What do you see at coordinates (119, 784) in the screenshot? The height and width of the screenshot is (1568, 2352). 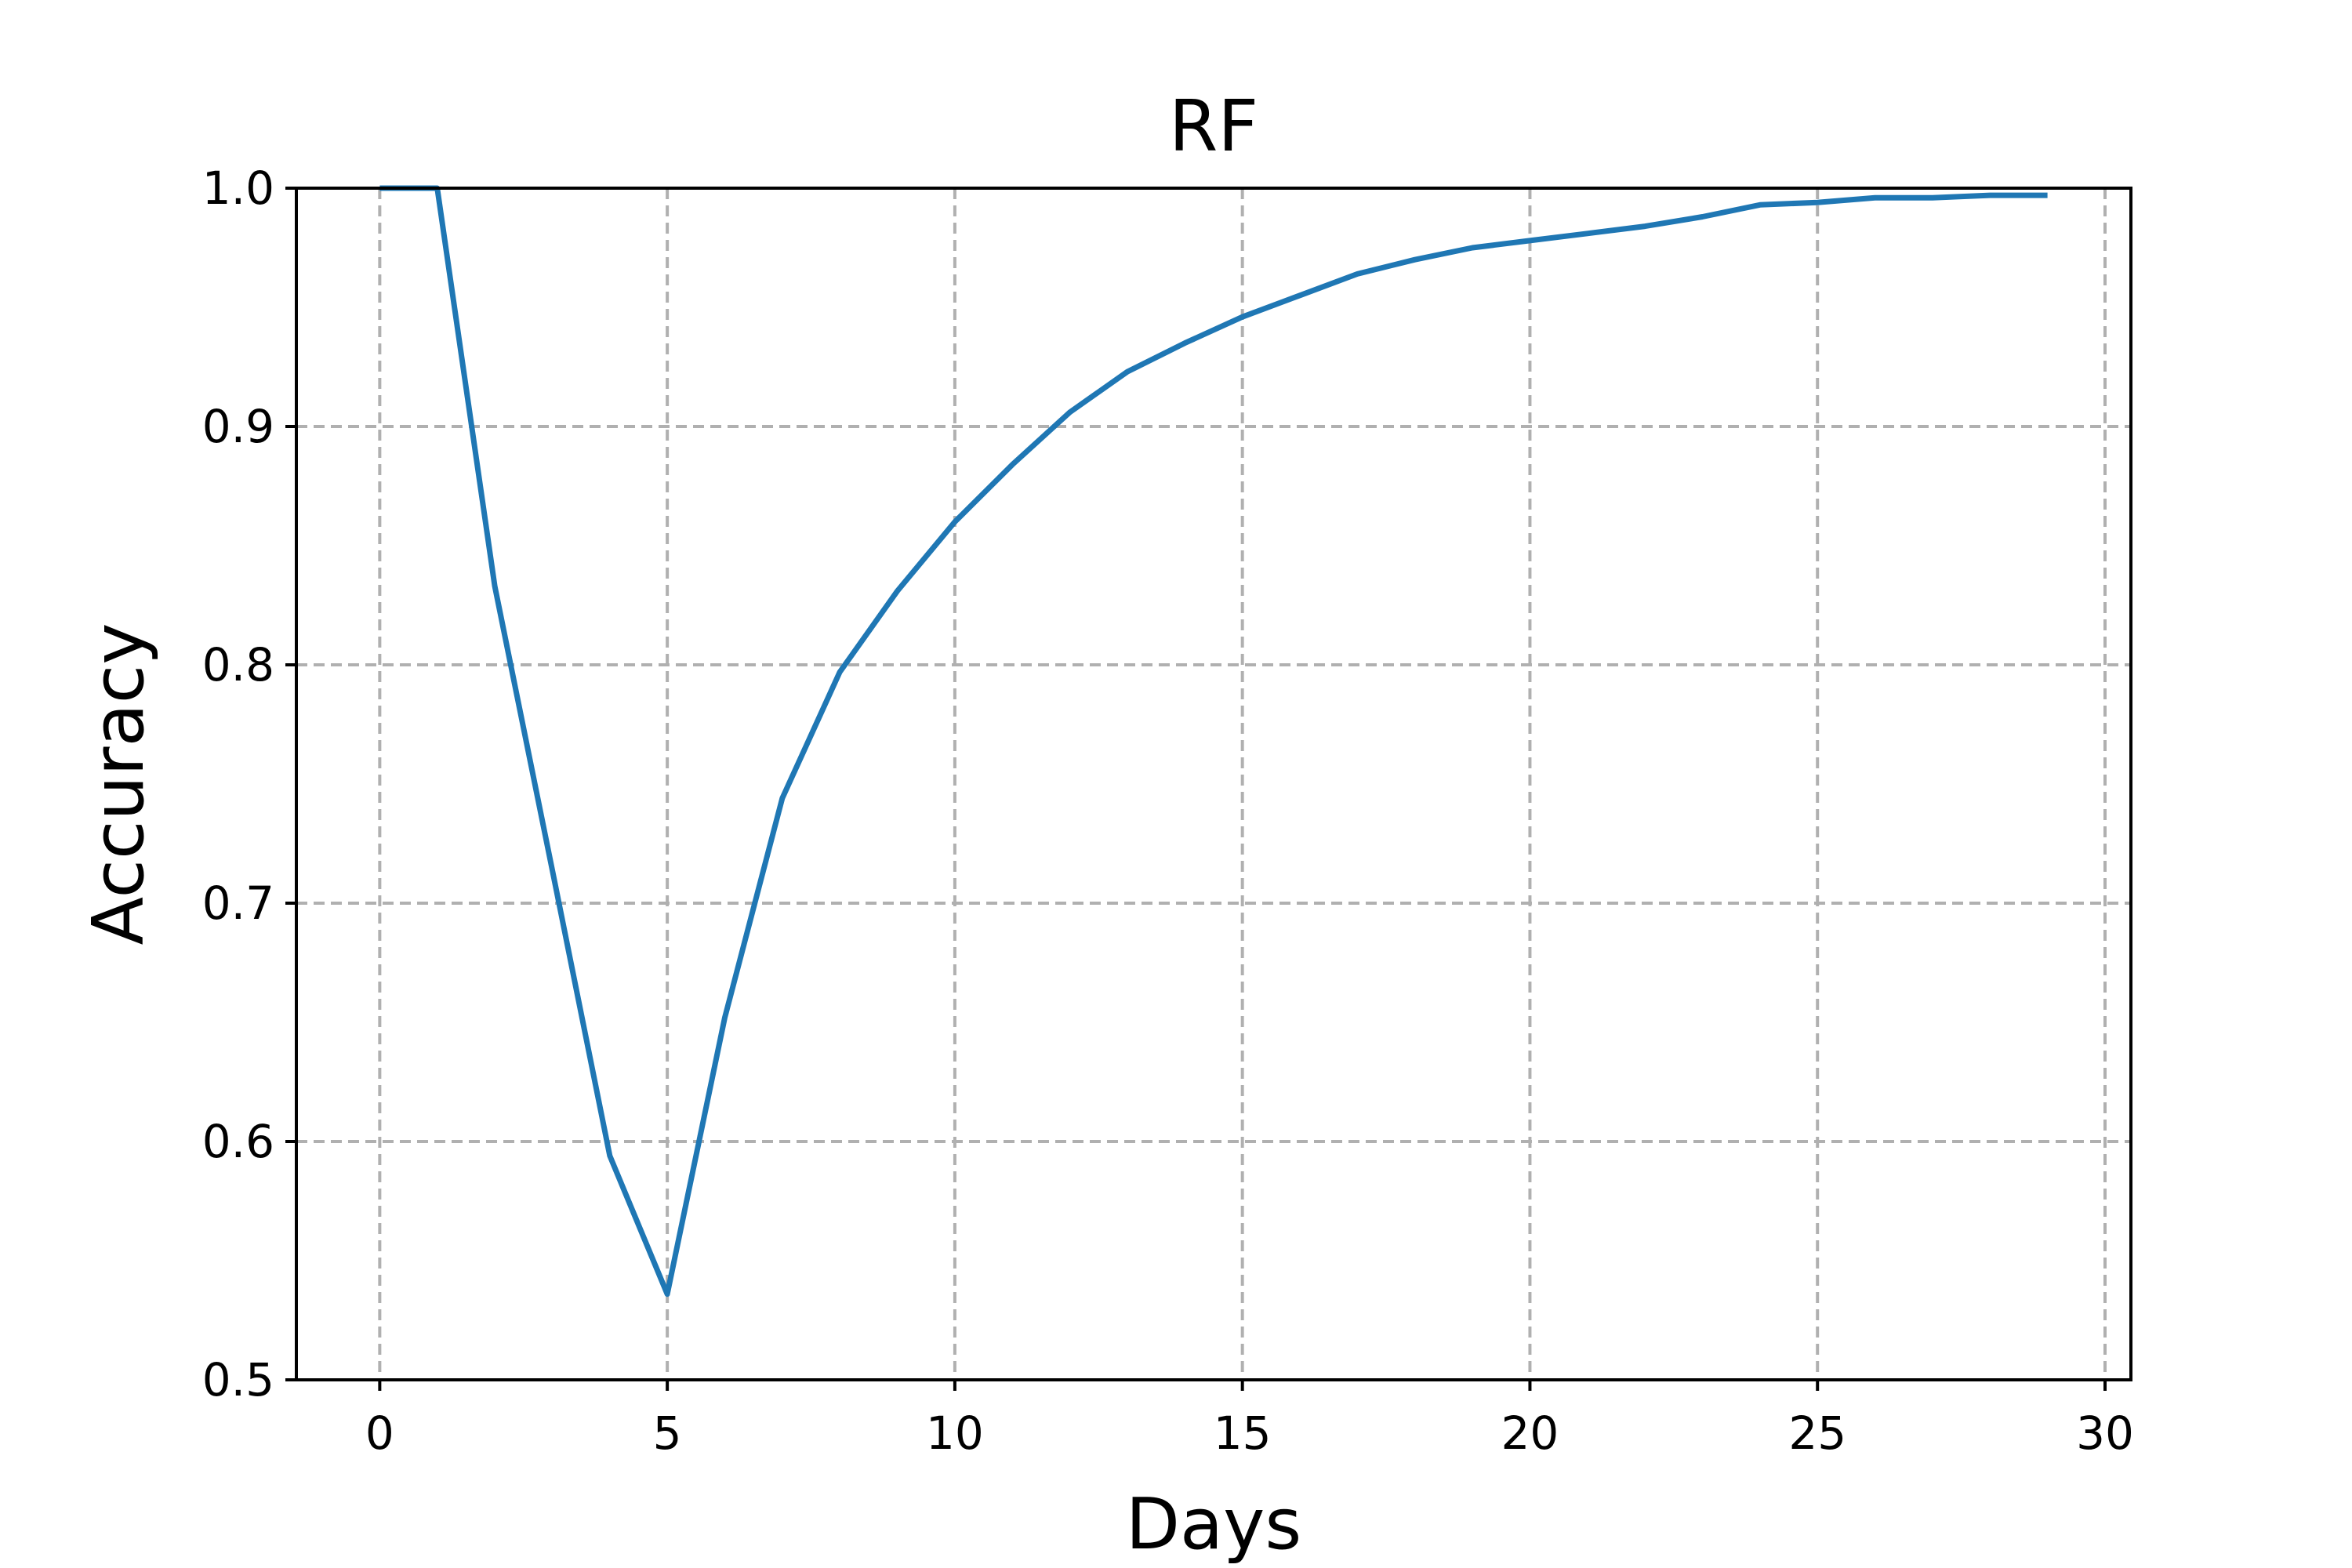 I see `y-axis-title: Accuracy` at bounding box center [119, 784].